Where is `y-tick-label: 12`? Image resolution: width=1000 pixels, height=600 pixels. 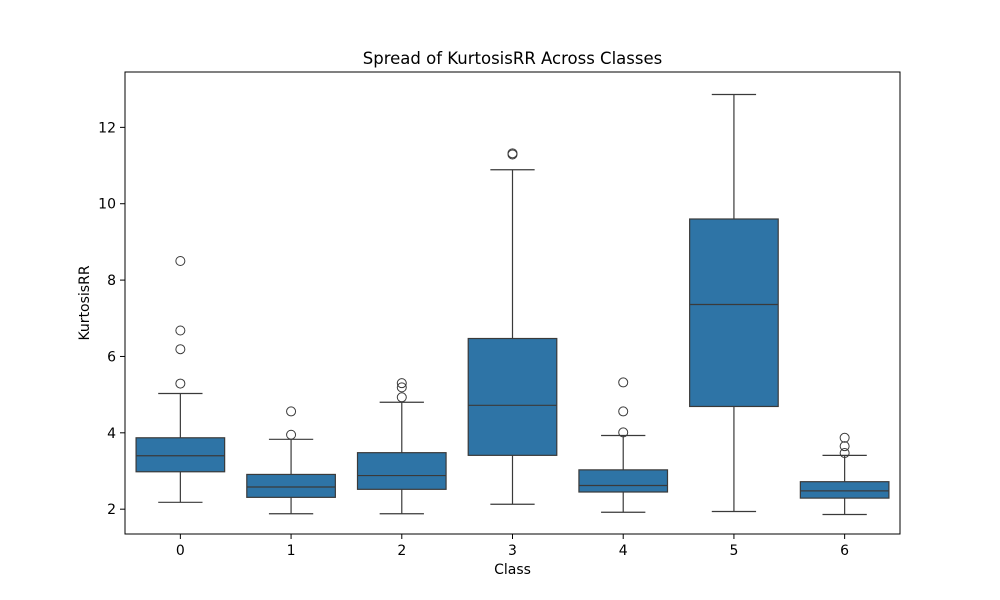 y-tick-label: 12 is located at coordinates (107, 128).